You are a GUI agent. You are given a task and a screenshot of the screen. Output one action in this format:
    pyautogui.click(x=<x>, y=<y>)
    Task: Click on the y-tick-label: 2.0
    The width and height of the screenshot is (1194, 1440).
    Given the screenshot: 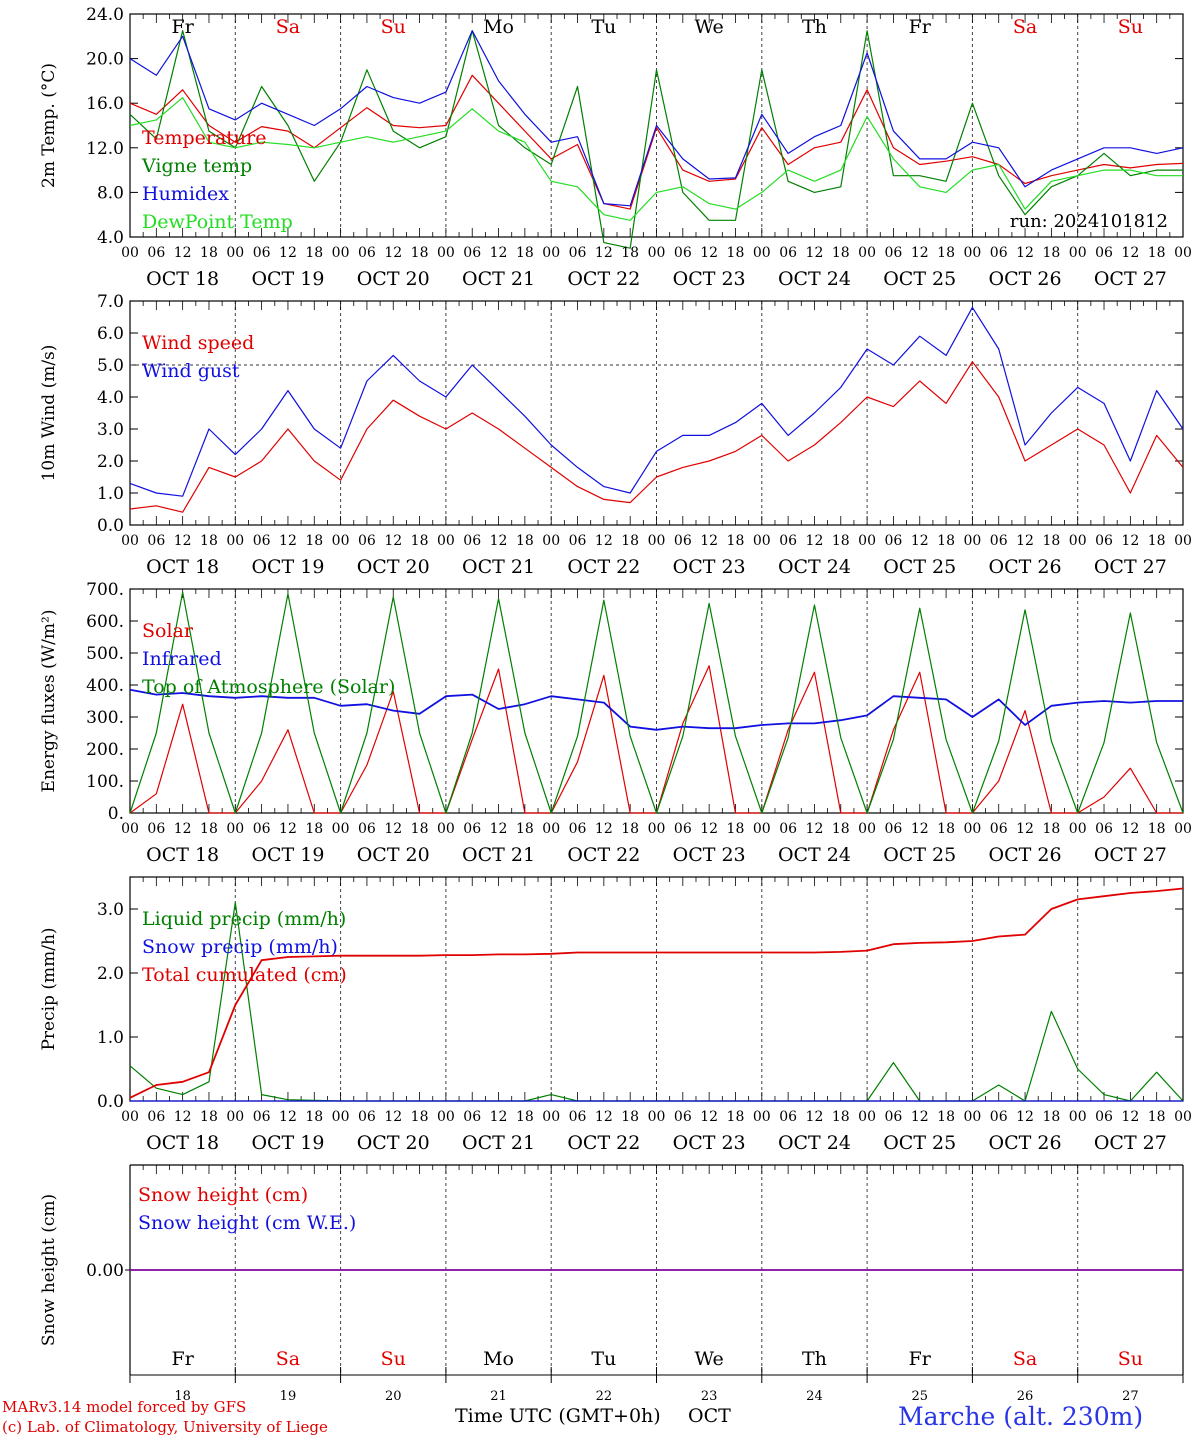 What is the action you would take?
    pyautogui.click(x=110, y=462)
    